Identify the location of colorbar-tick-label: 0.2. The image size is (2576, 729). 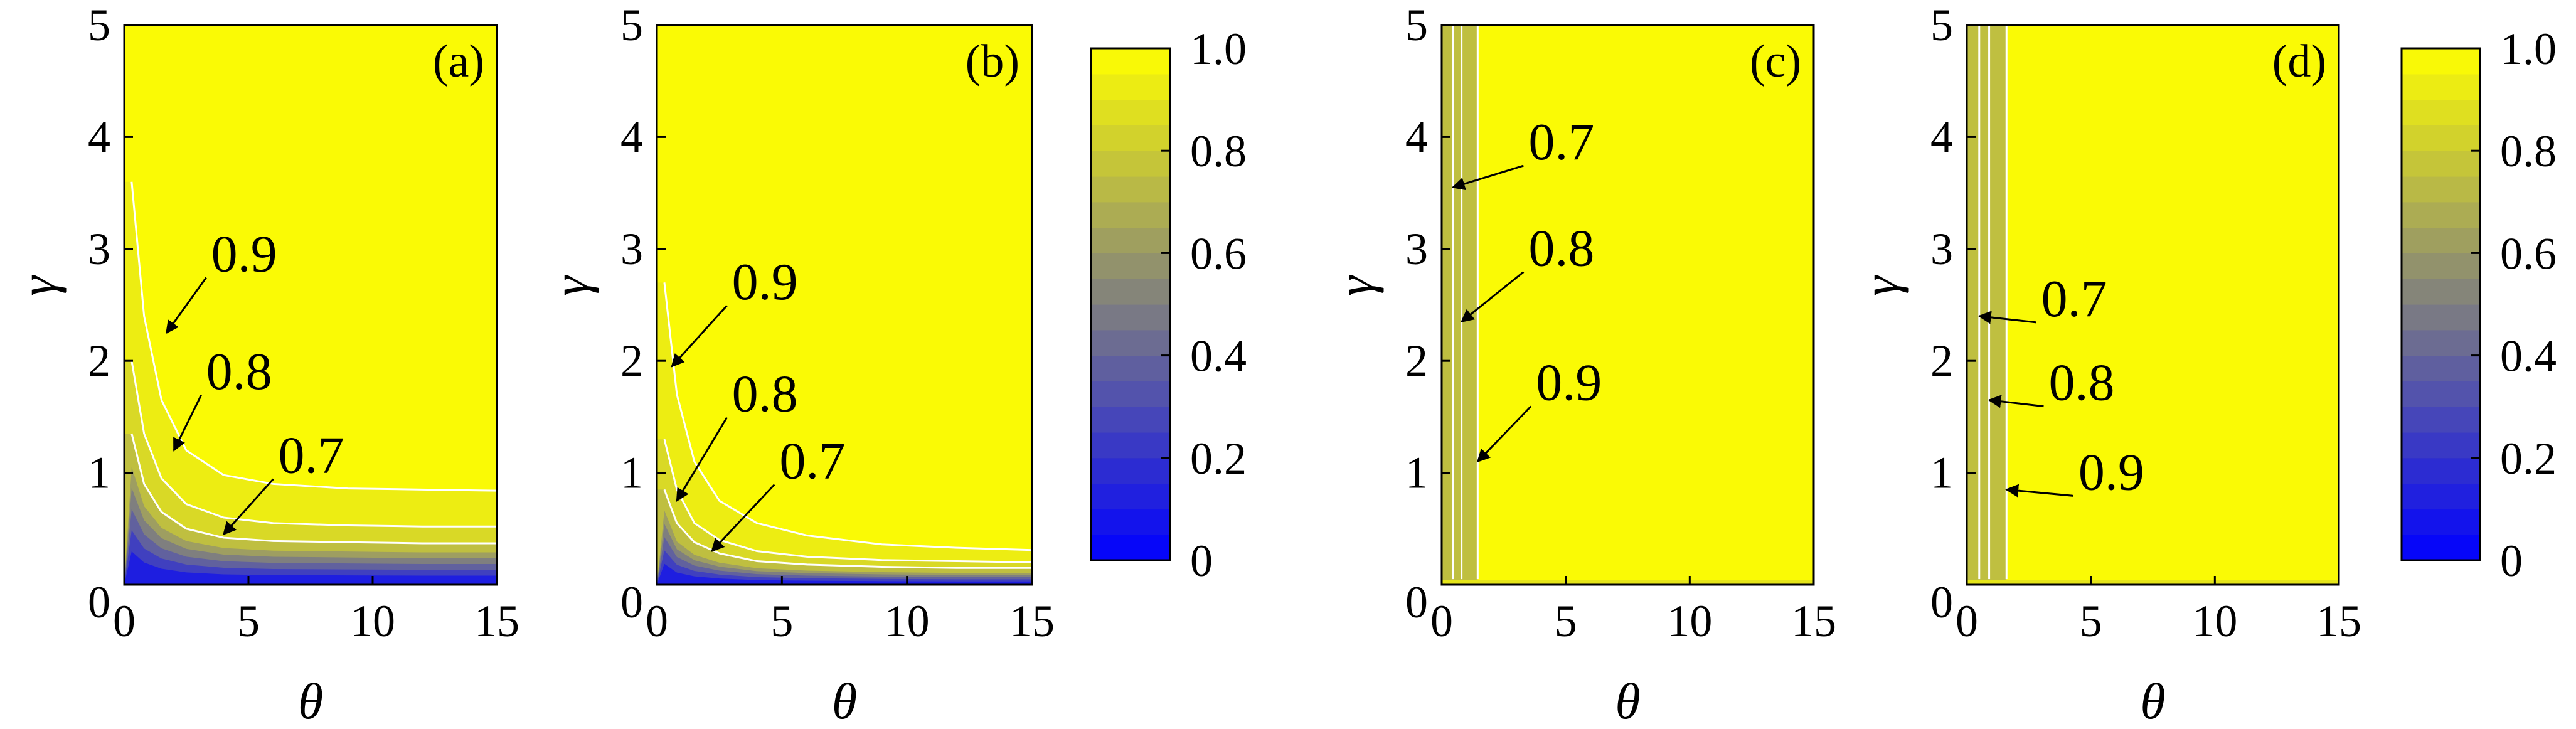
(1218, 459).